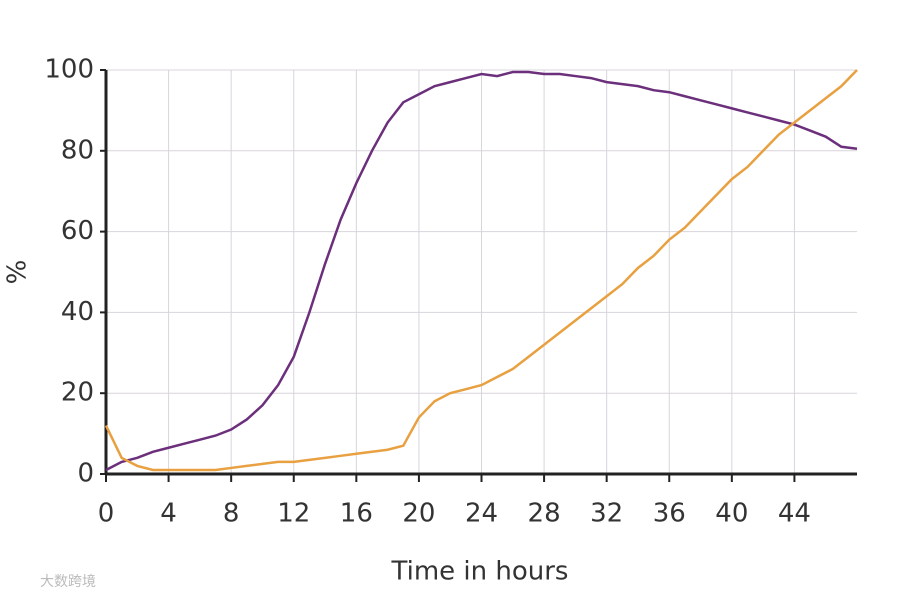  Describe the element at coordinates (794, 514) in the screenshot. I see `x-tick-label: 44` at that location.